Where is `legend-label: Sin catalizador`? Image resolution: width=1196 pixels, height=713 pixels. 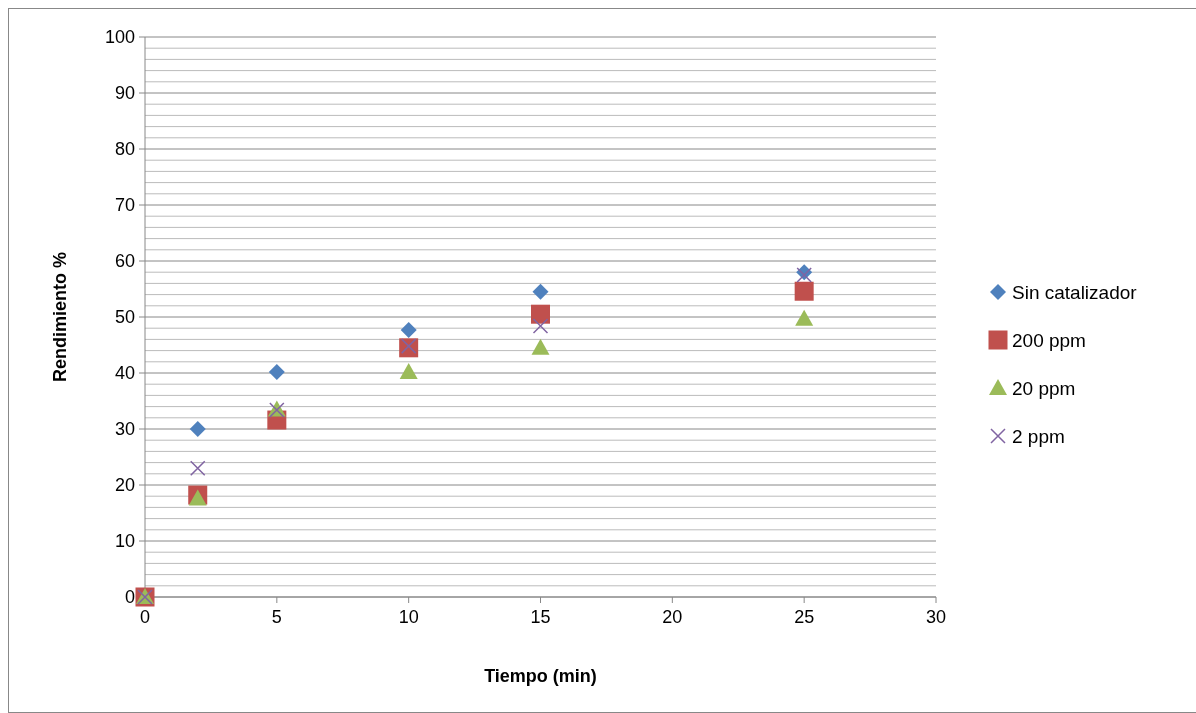
legend-label: Sin catalizador is located at coordinates (1075, 292).